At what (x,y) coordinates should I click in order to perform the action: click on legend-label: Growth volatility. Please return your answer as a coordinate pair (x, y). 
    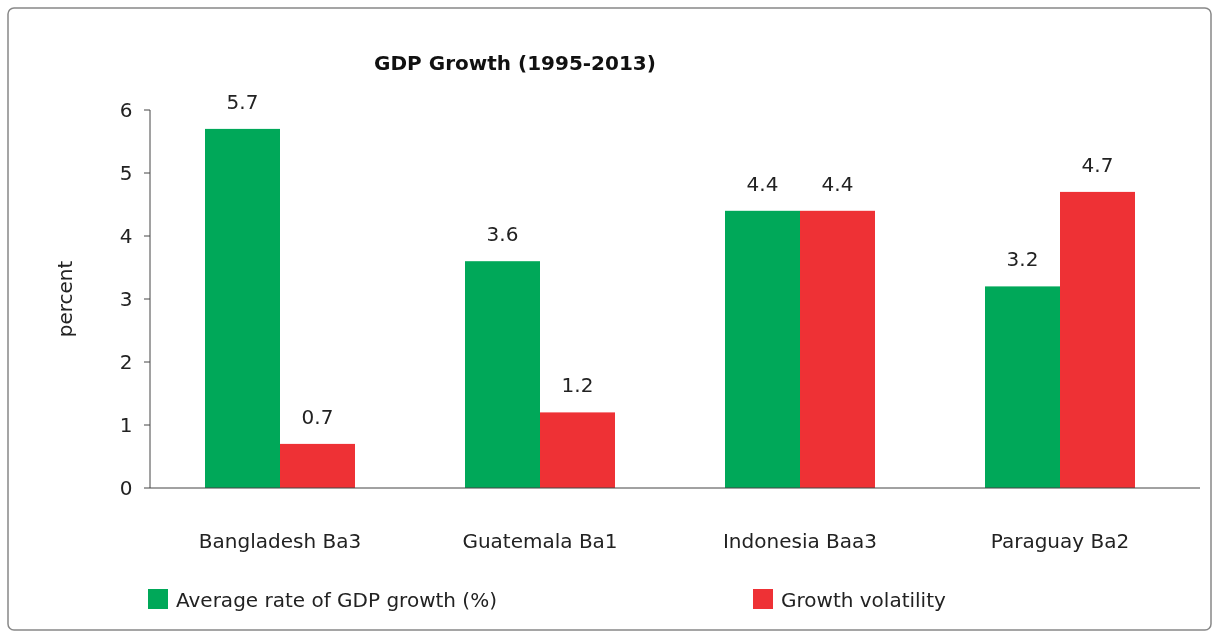
    Looking at the image, I should click on (863, 600).